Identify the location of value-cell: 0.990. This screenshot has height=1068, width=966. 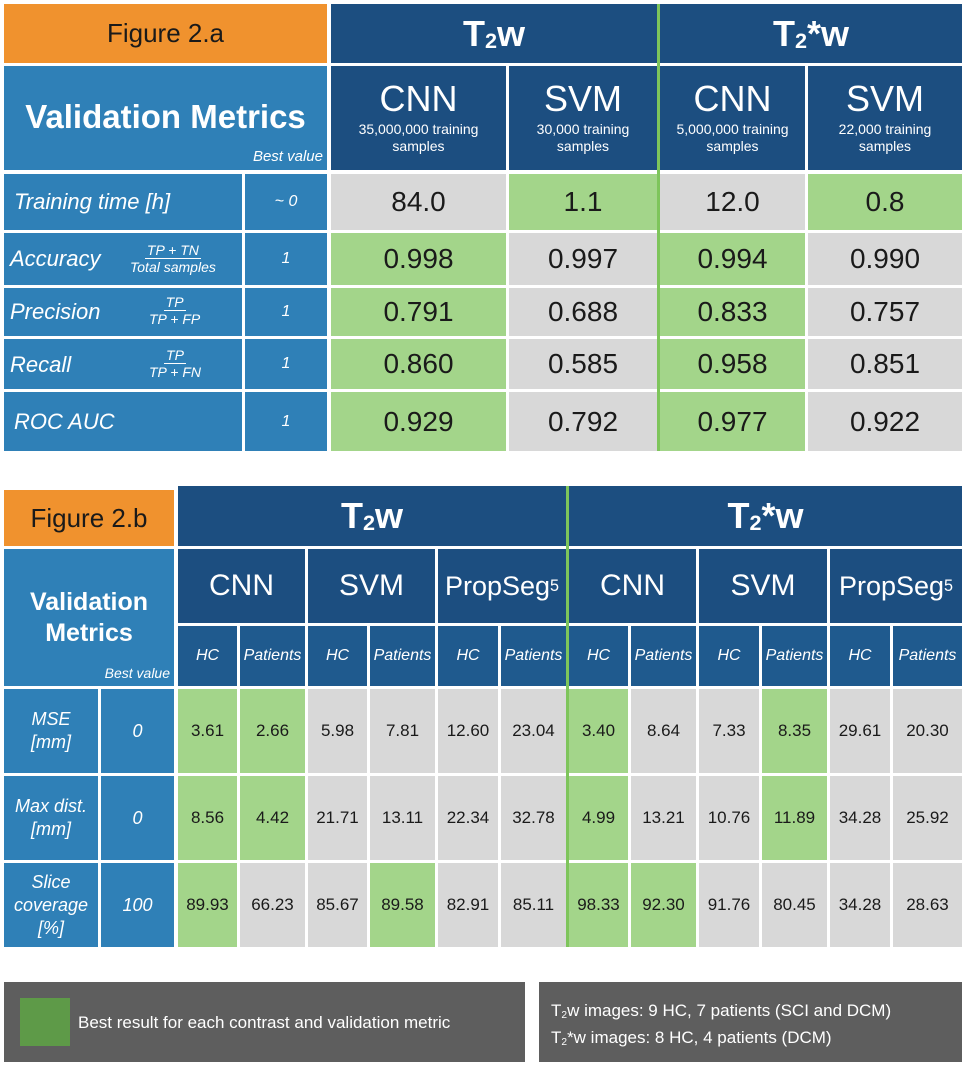
(885, 259).